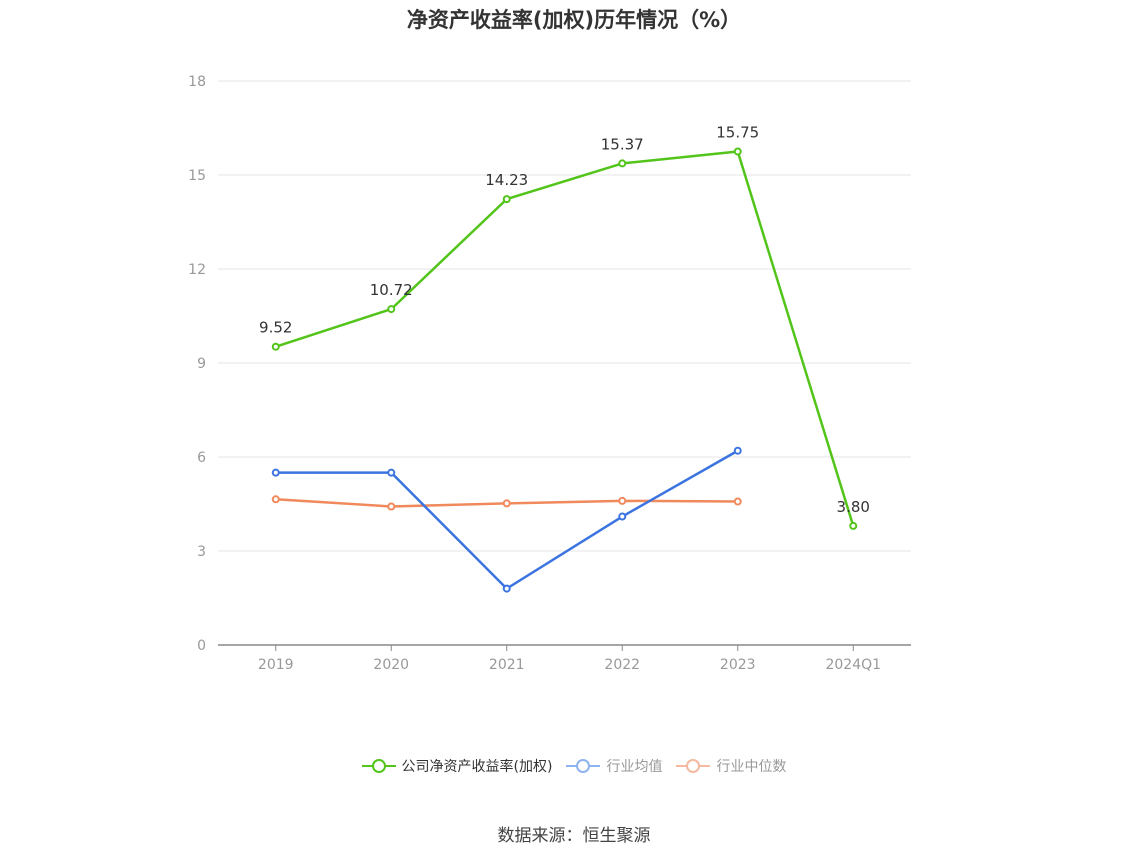 This screenshot has width=1148, height=859. What do you see at coordinates (391, 665) in the screenshot?
I see `x-tick-label: 2020` at bounding box center [391, 665].